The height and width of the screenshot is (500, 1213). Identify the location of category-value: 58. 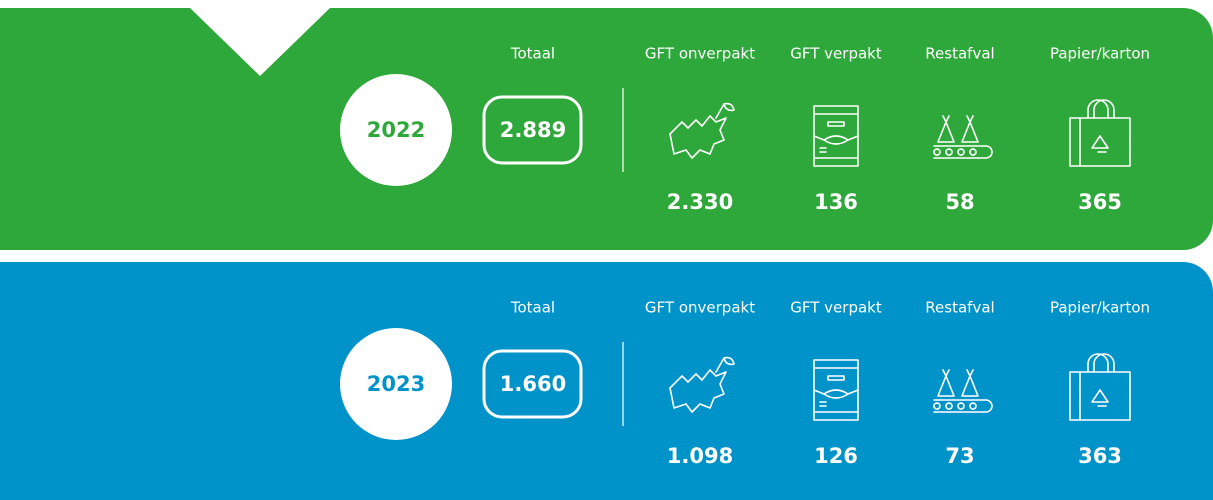
(959, 202).